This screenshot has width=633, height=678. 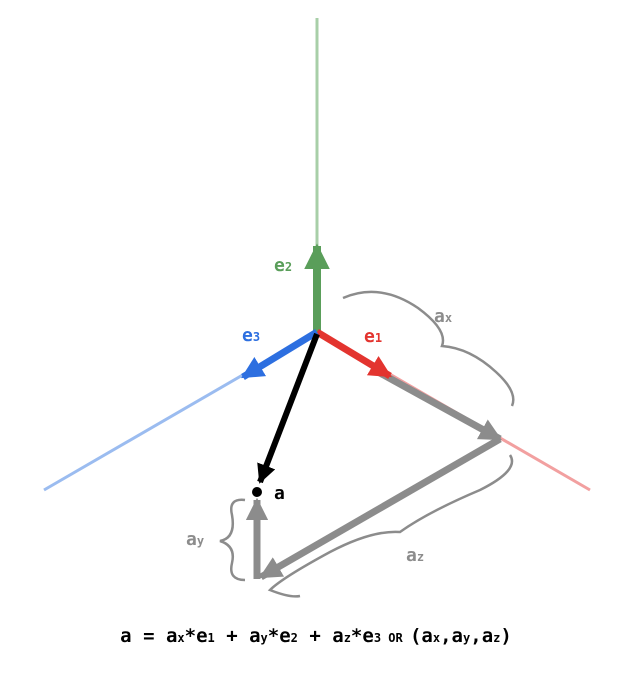 I want to click on e1-label: e1, so click(x=373, y=336).